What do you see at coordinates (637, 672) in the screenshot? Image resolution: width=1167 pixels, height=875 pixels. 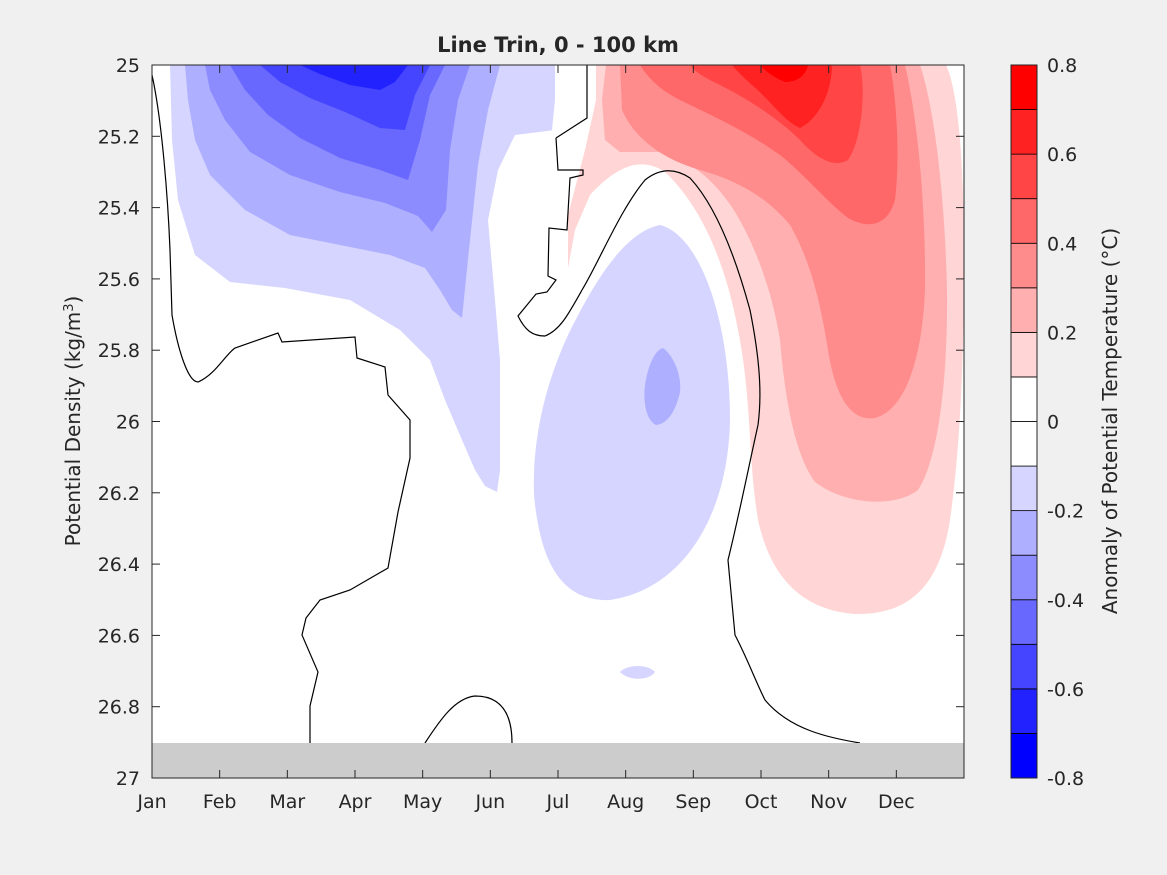 I see `contour-band-neg-0.1-blip` at bounding box center [637, 672].